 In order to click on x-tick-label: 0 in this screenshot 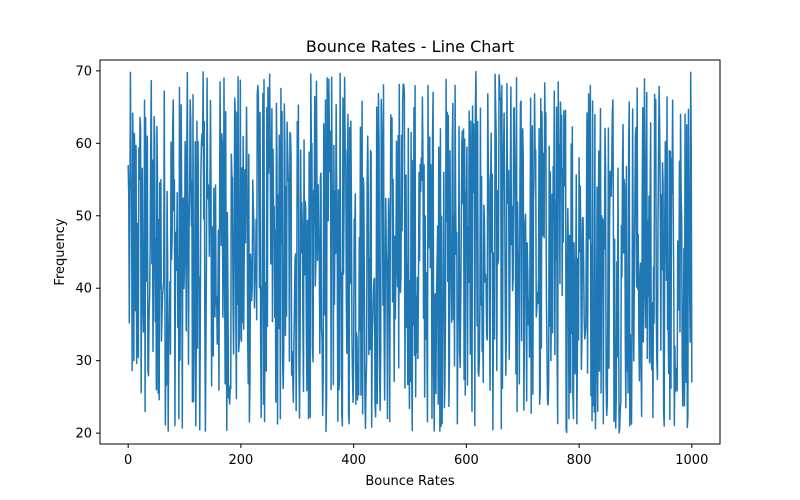, I will do `click(128, 460)`.